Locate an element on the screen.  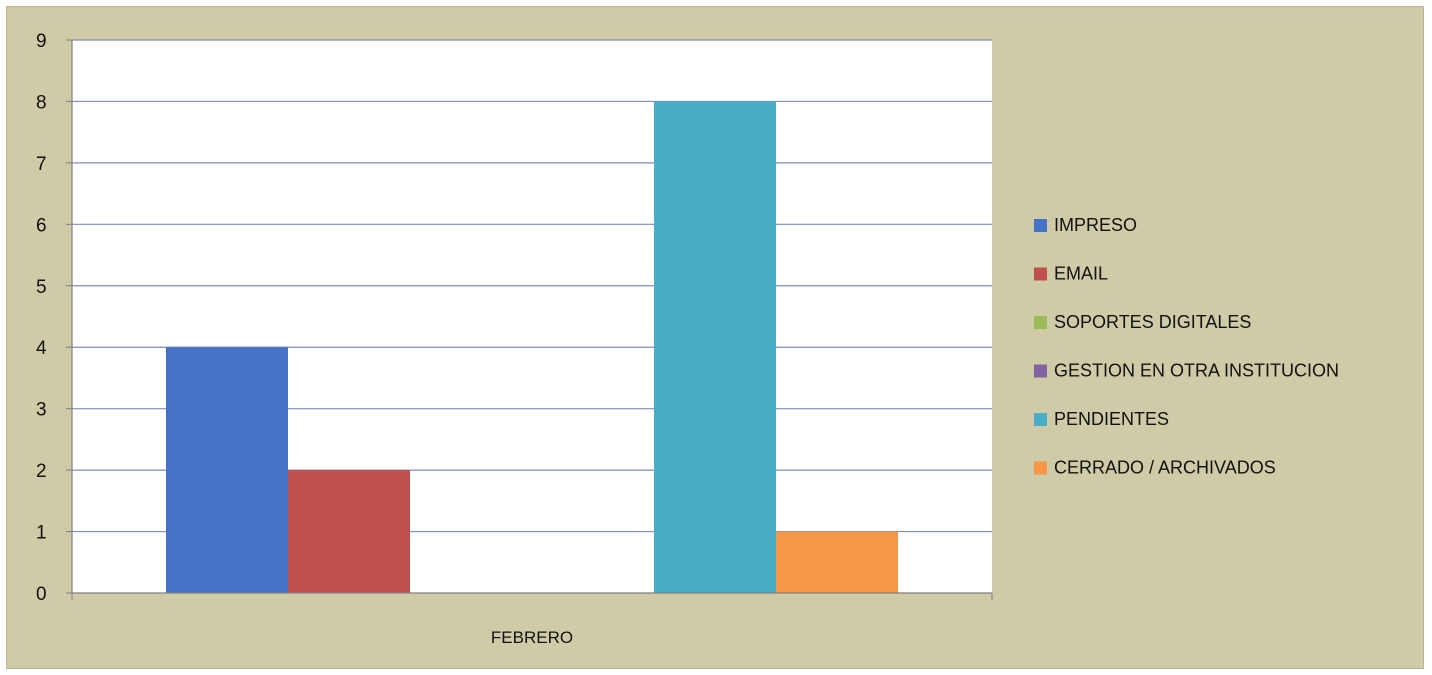
y-tick-label: 2 is located at coordinates (41, 471).